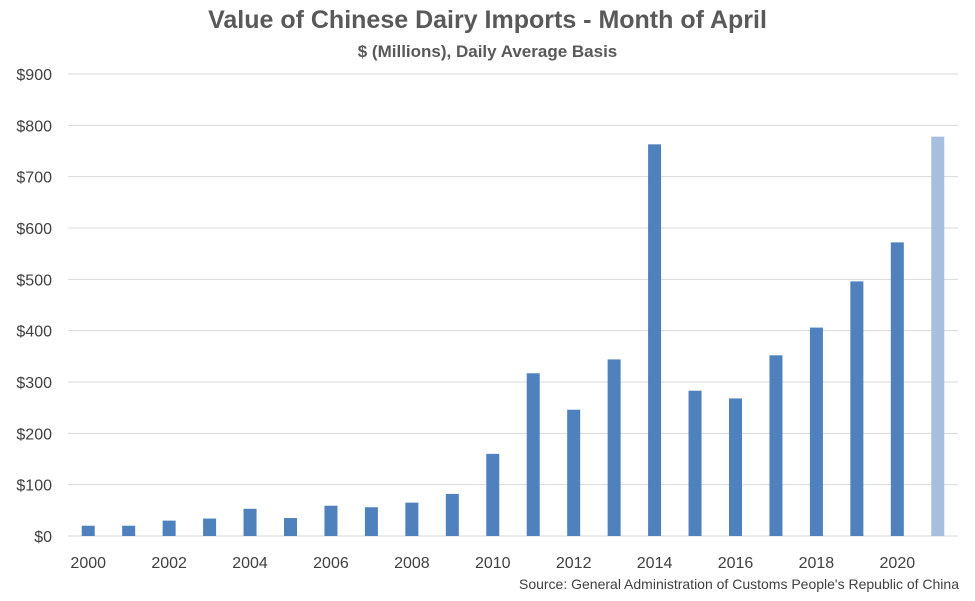  What do you see at coordinates (655, 340) in the screenshot?
I see `bar-2014` at bounding box center [655, 340].